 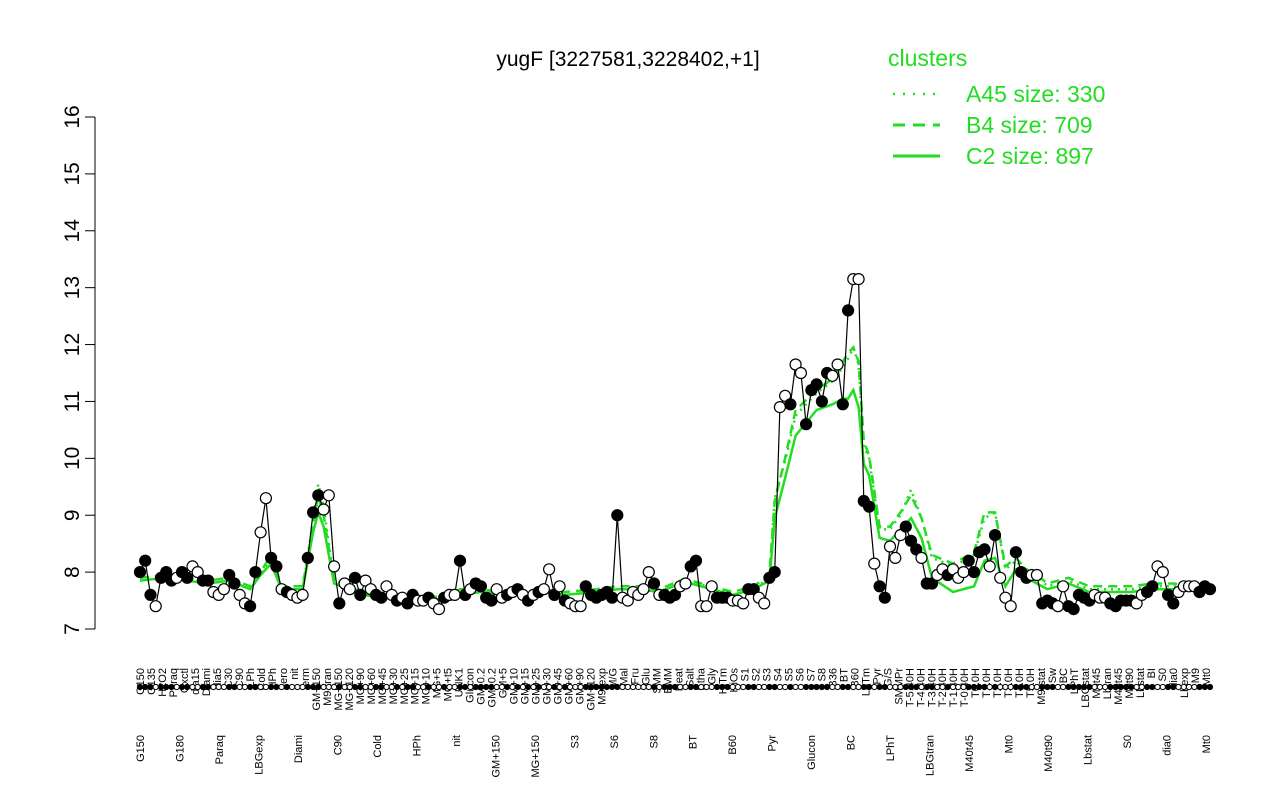 I want to click on x-tick-label-top: nit, so click(x=295, y=674).